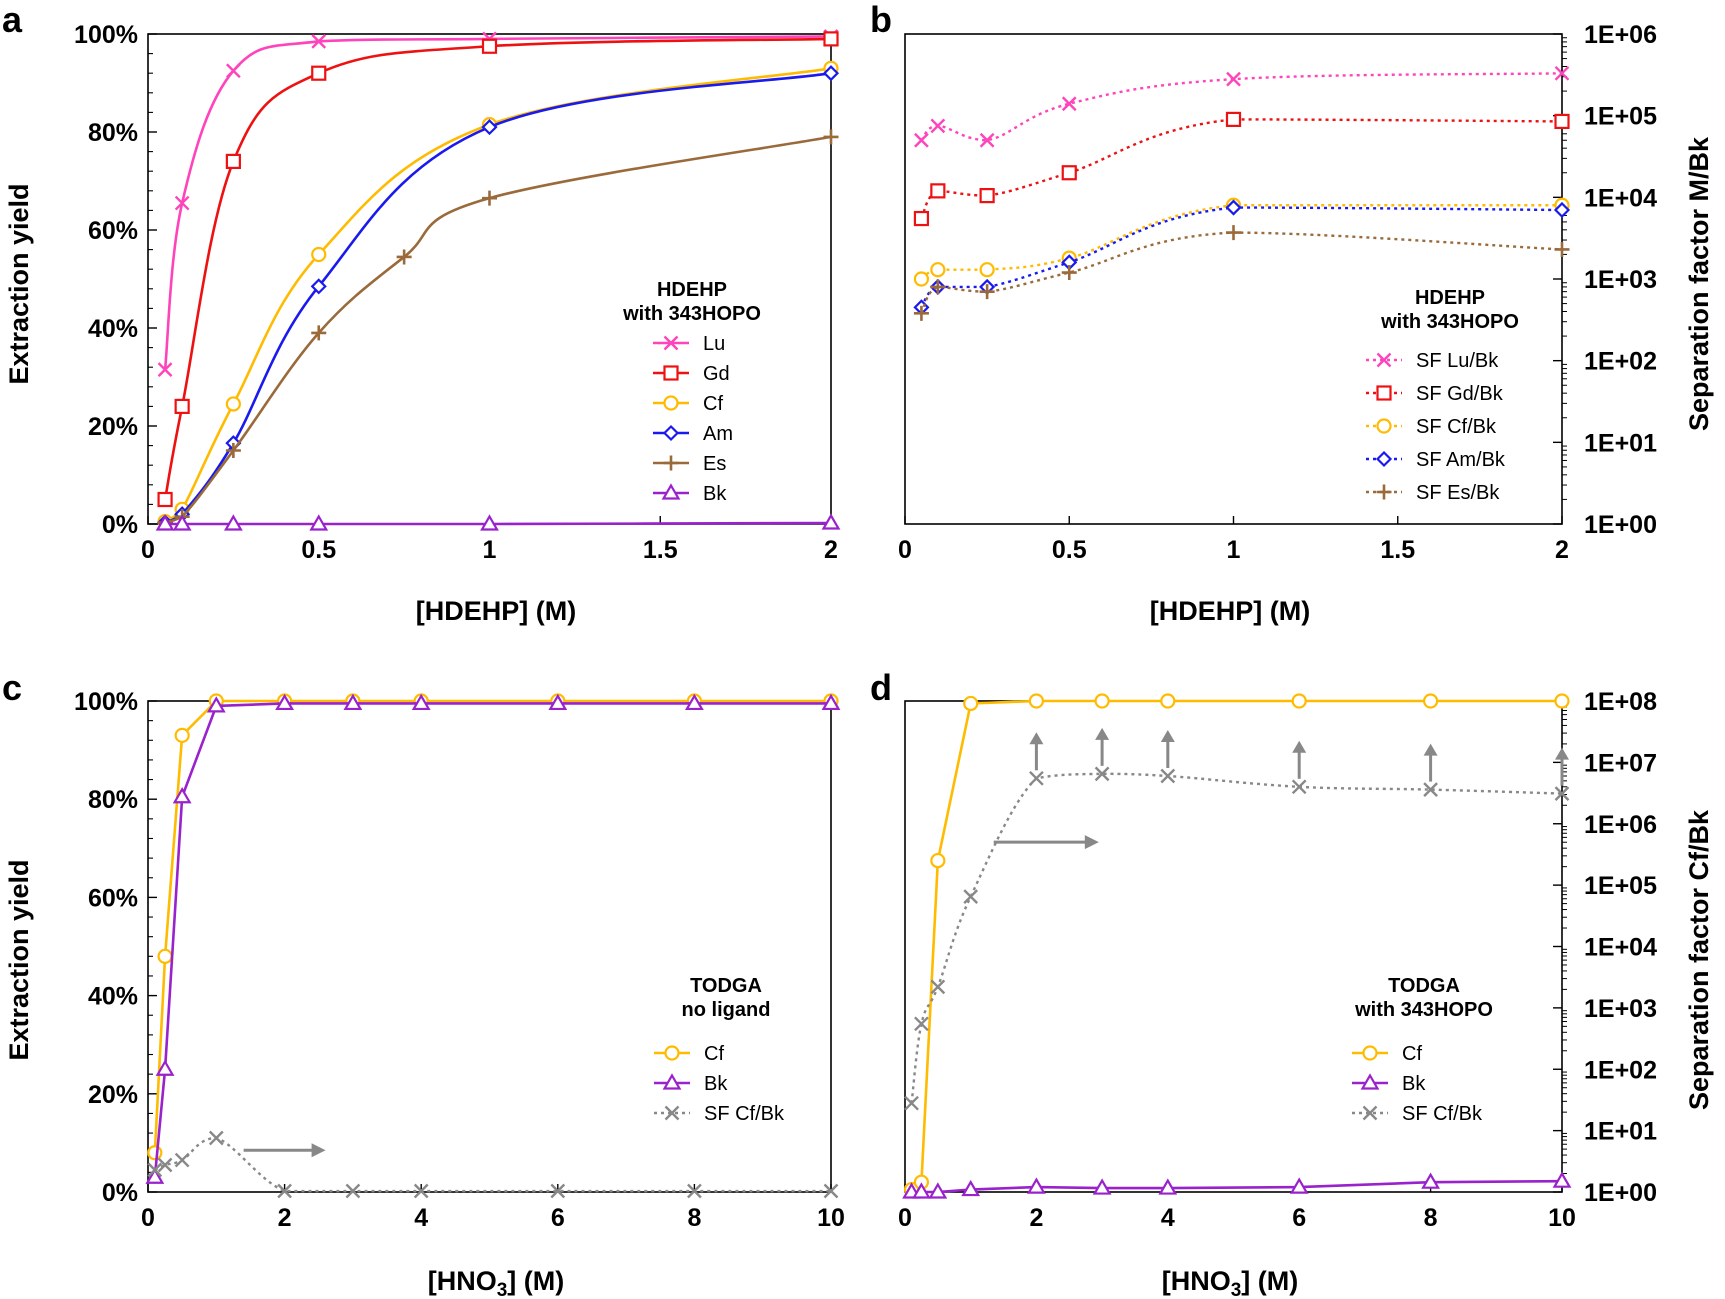  What do you see at coordinates (714, 464) in the screenshot?
I see `panel-a-legend-label-es: Es` at bounding box center [714, 464].